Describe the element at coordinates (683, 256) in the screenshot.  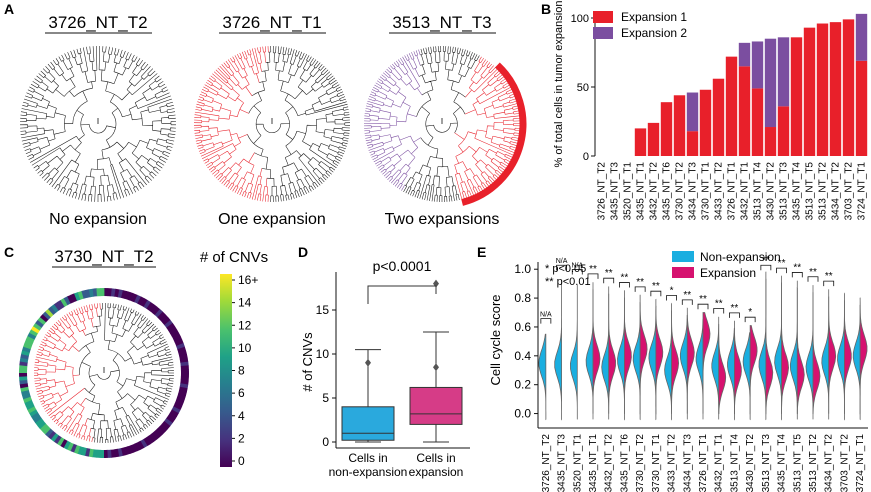
I see `legend-swatch` at that location.